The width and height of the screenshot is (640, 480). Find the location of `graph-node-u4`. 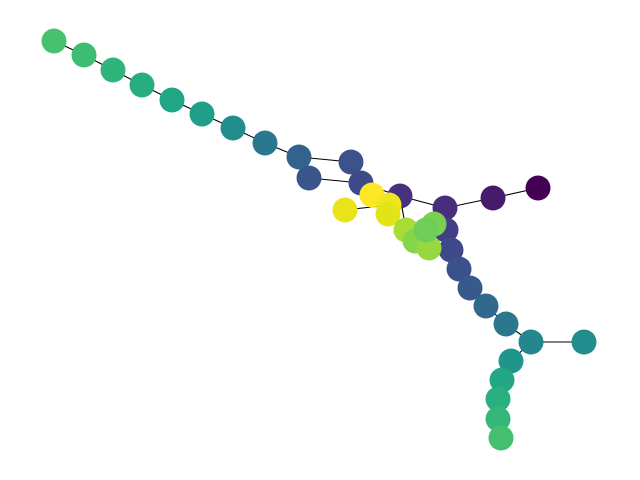

graph-node-u4 is located at coordinates (142, 85).